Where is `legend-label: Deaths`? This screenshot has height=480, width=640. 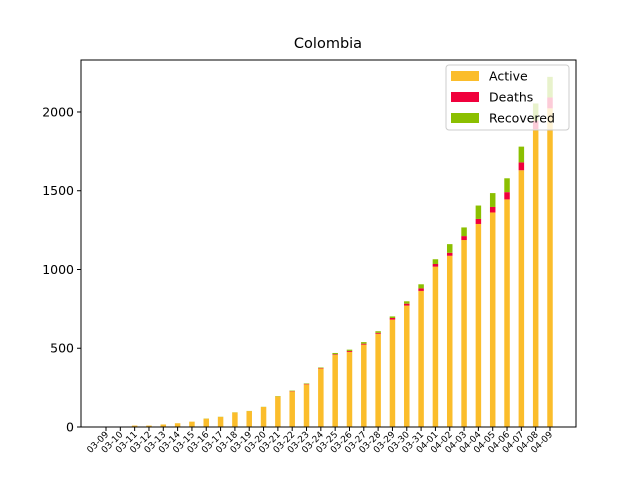 legend-label: Deaths is located at coordinates (511, 97).